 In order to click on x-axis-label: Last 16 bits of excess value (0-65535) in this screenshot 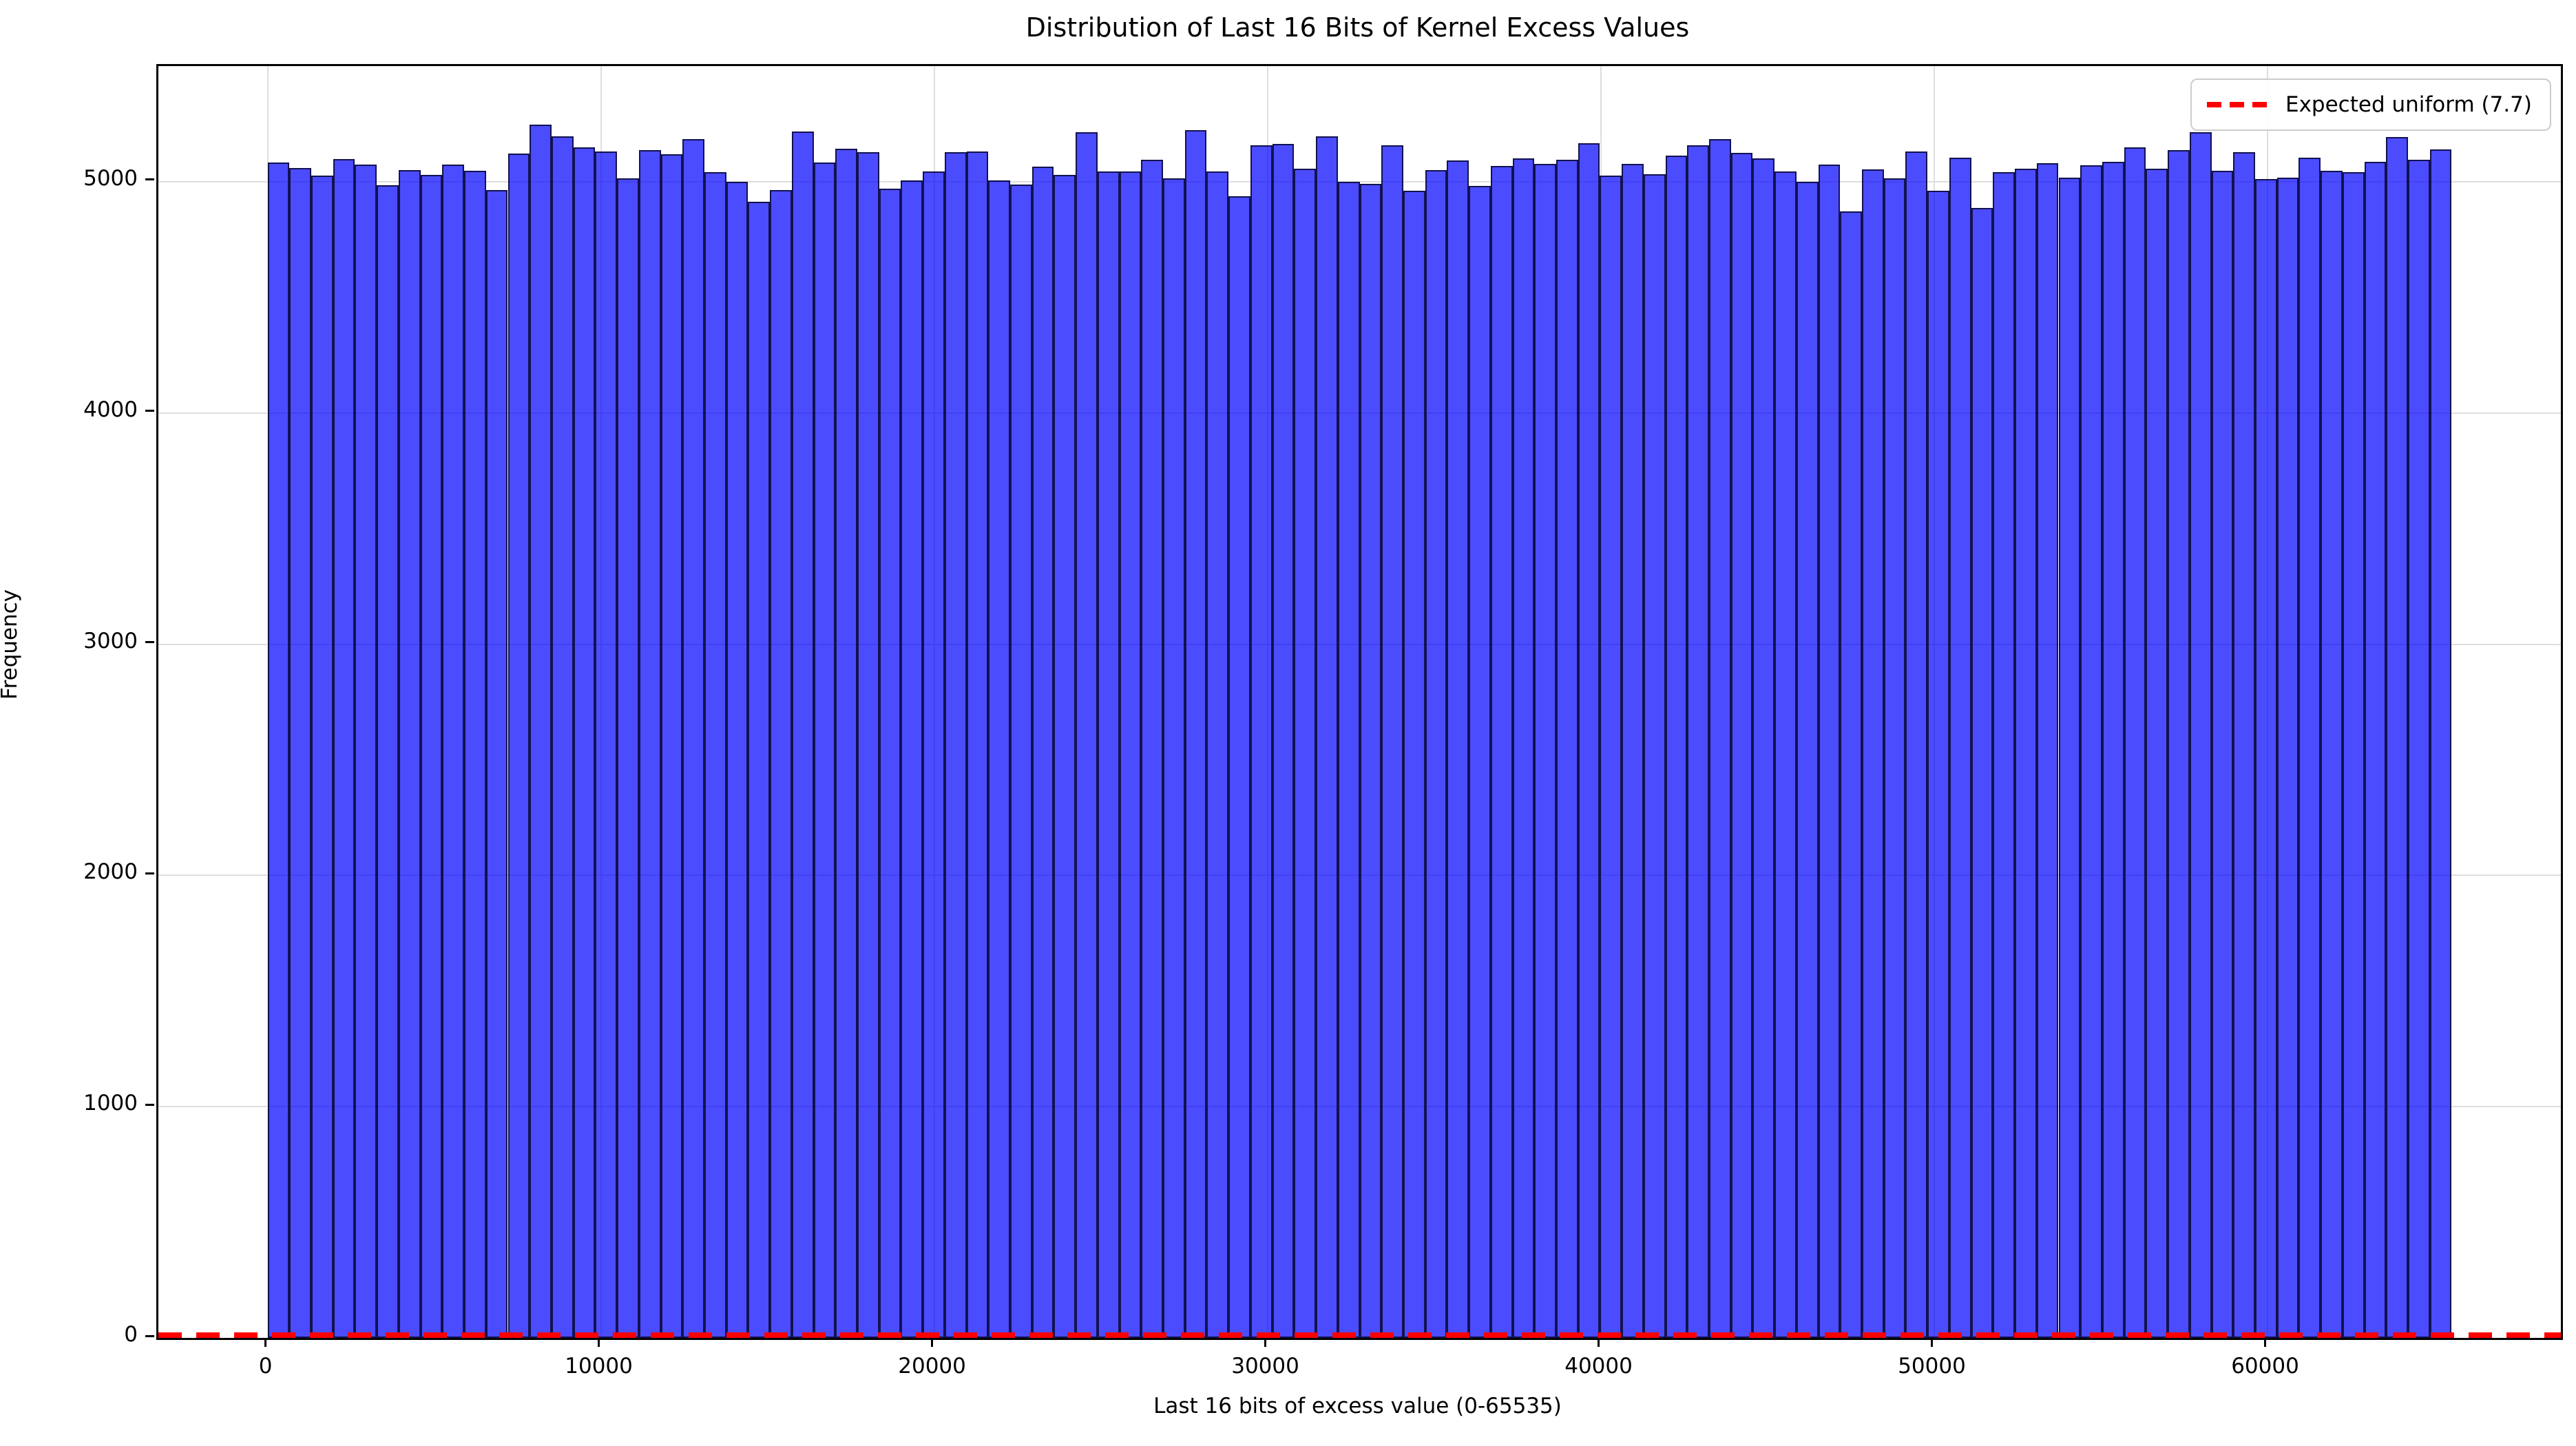, I will do `click(1357, 1406)`.